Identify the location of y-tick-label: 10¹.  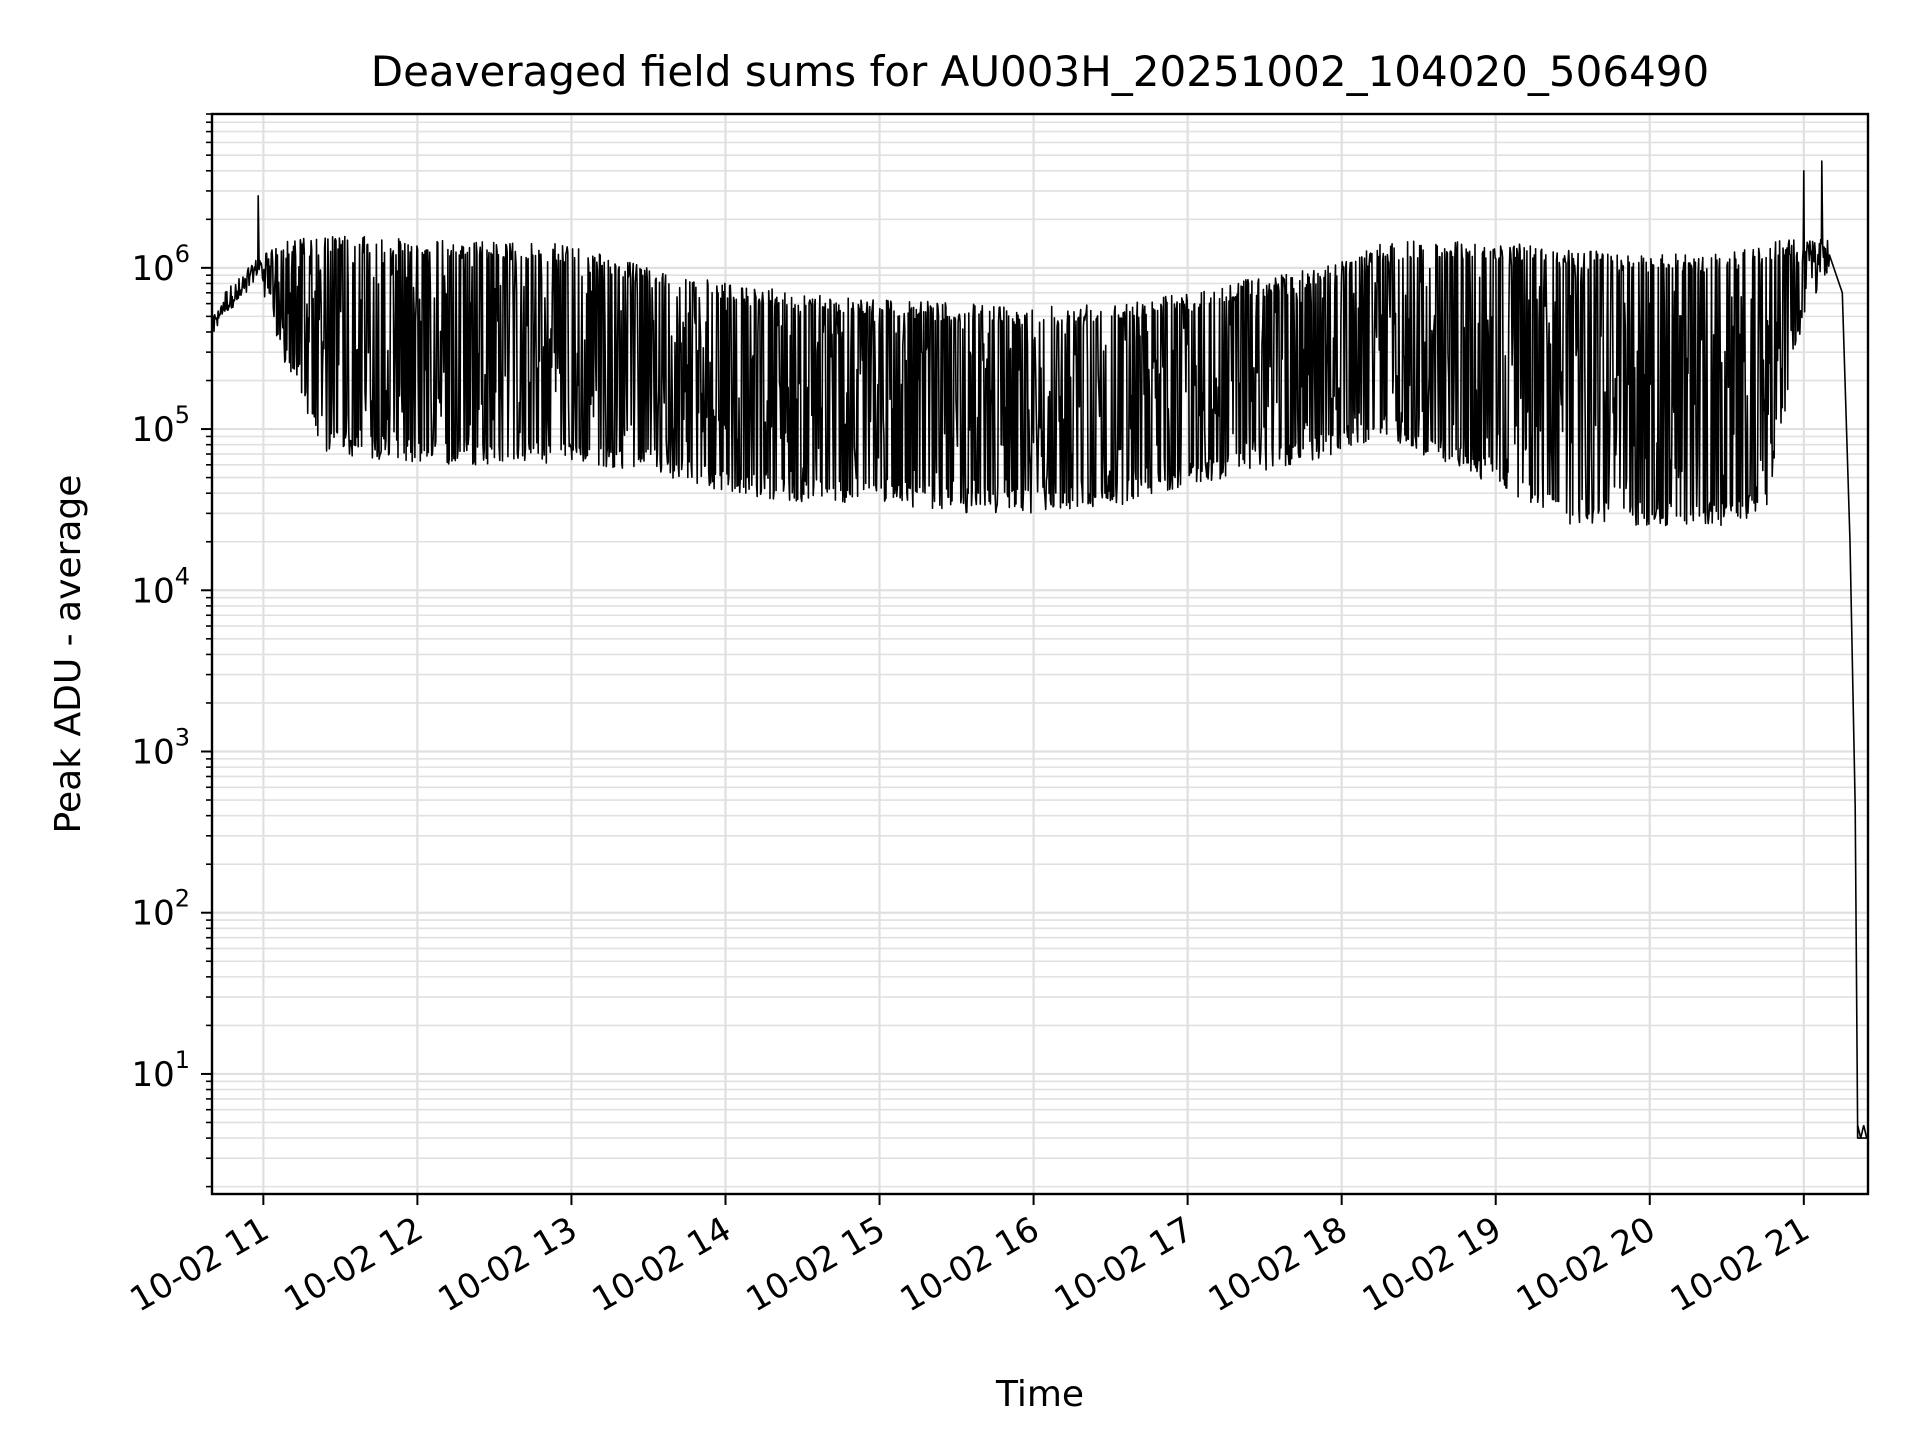
(160, 1070).